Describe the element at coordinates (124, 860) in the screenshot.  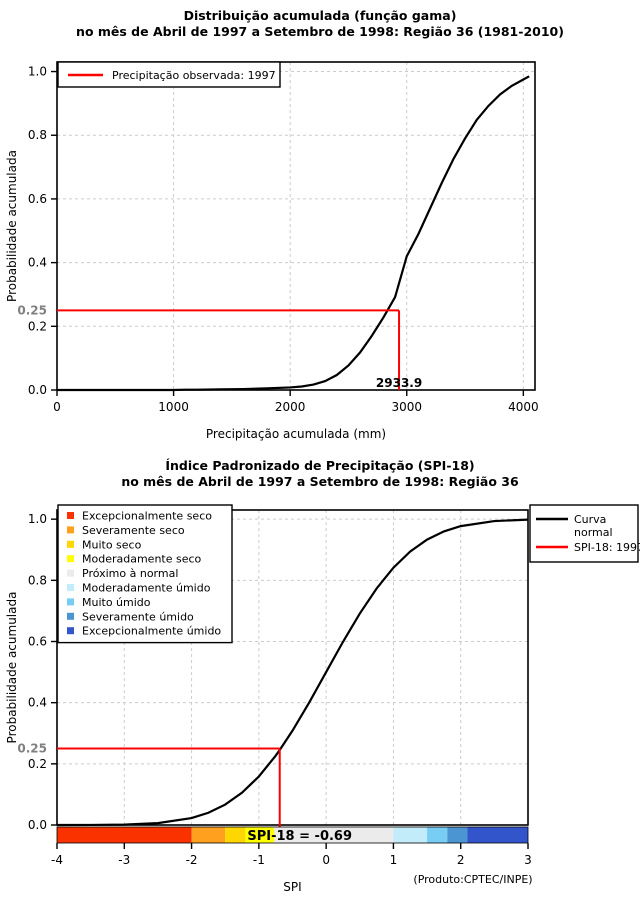
I see `x-tick-label: -3` at that location.